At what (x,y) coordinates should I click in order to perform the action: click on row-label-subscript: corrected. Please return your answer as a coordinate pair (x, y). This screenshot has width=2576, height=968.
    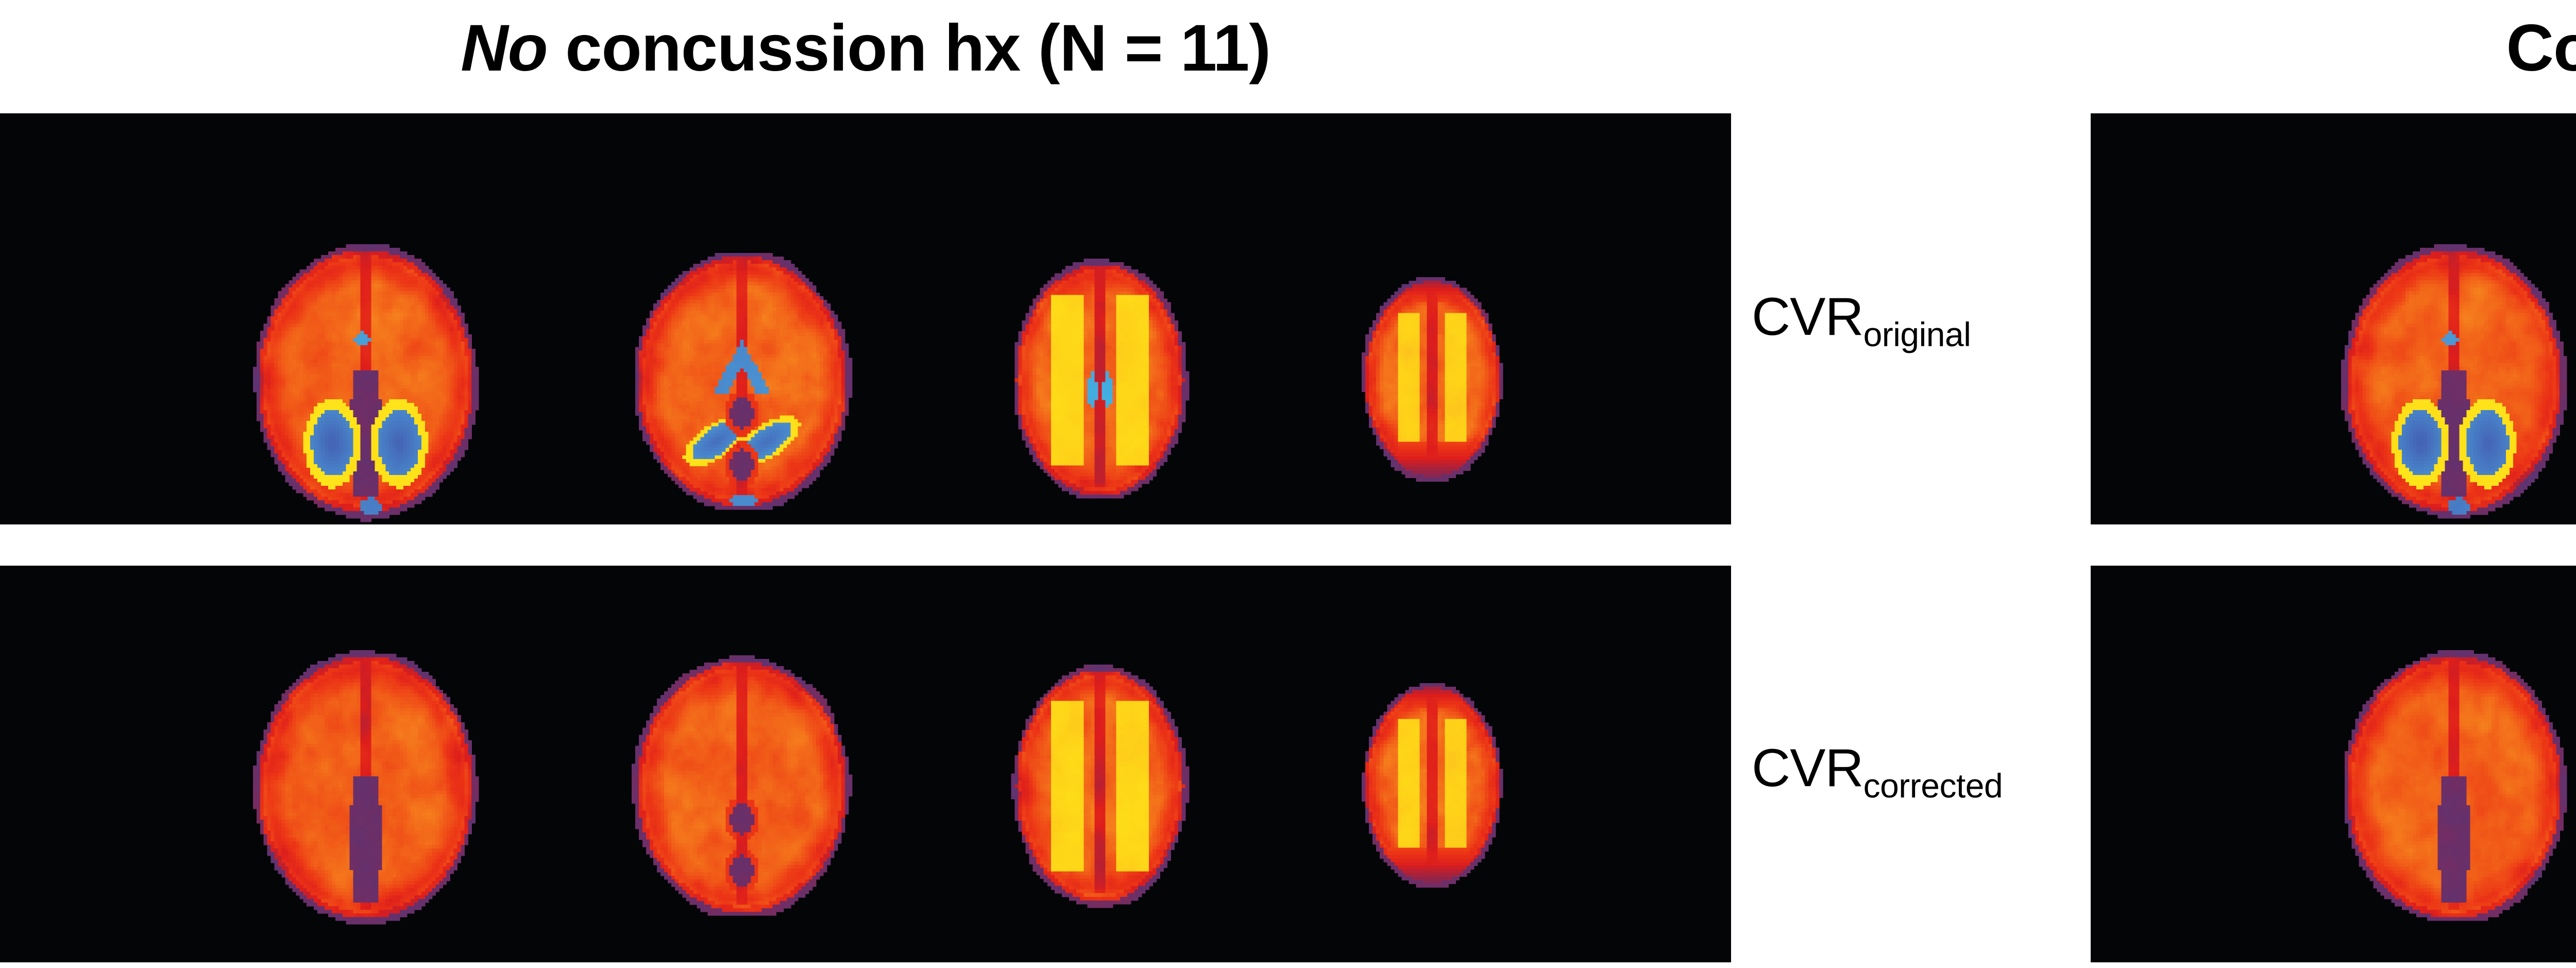
    Looking at the image, I should click on (1933, 786).